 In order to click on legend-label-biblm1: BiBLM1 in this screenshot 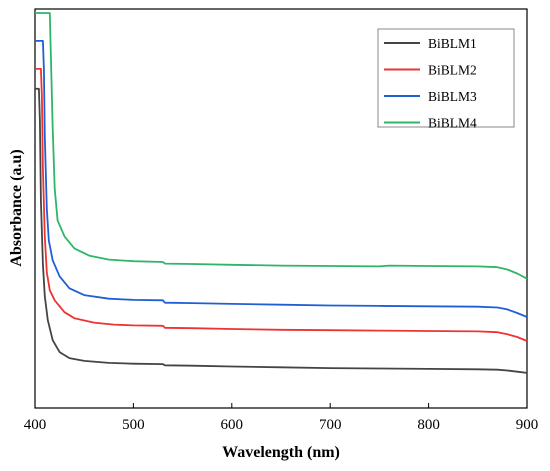, I will do `click(452, 43)`.